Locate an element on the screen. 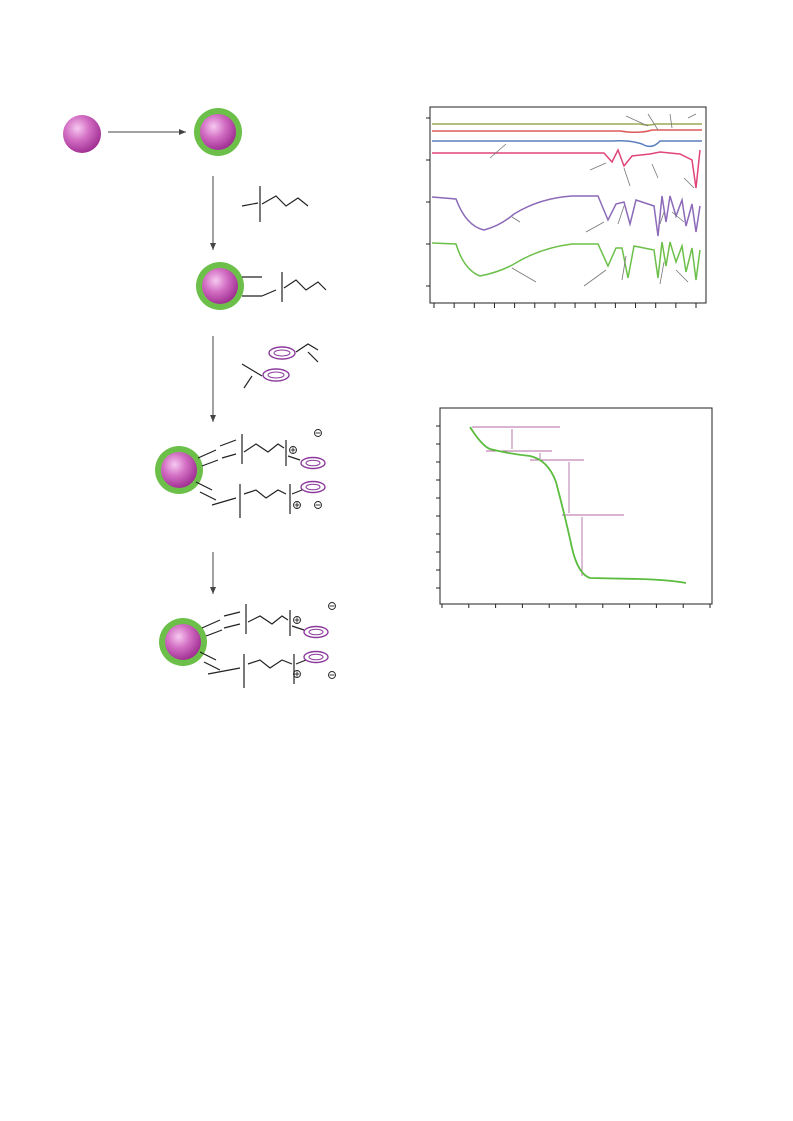 The height and width of the screenshot is (1121, 793). tga-x-ticks is located at coordinates (576, 606).